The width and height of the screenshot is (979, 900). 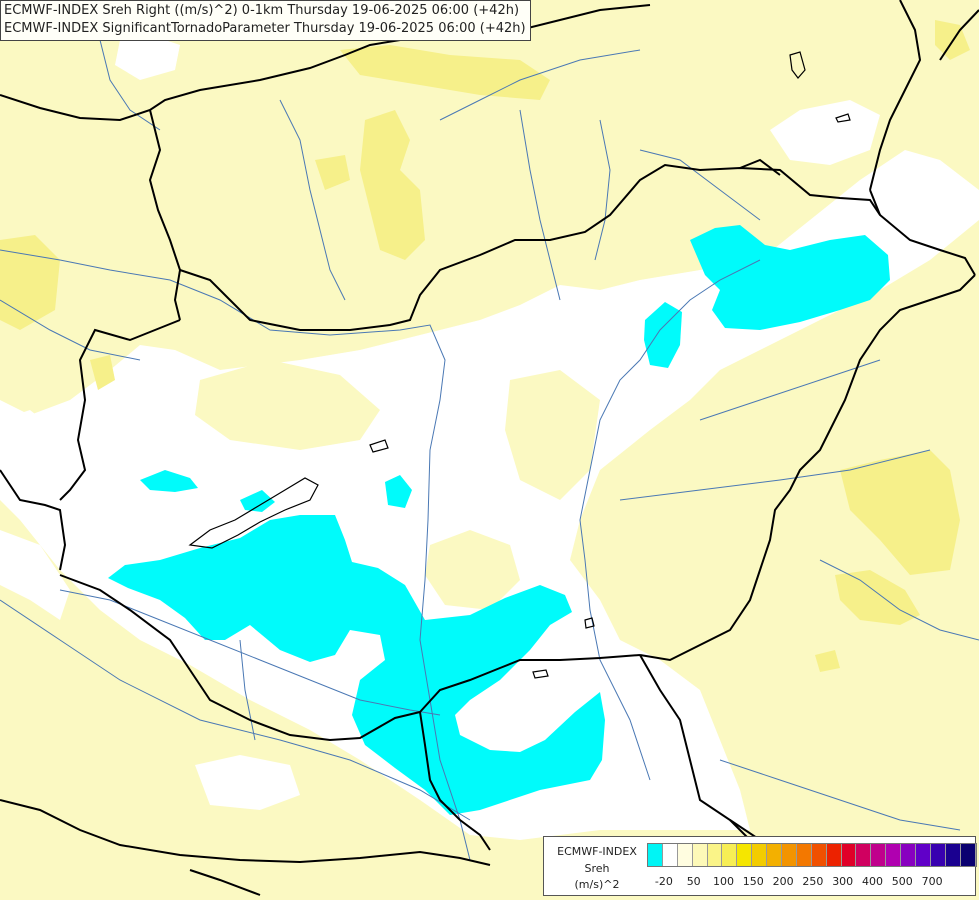 I want to click on low-area-northeast, so click(x=825, y=132).